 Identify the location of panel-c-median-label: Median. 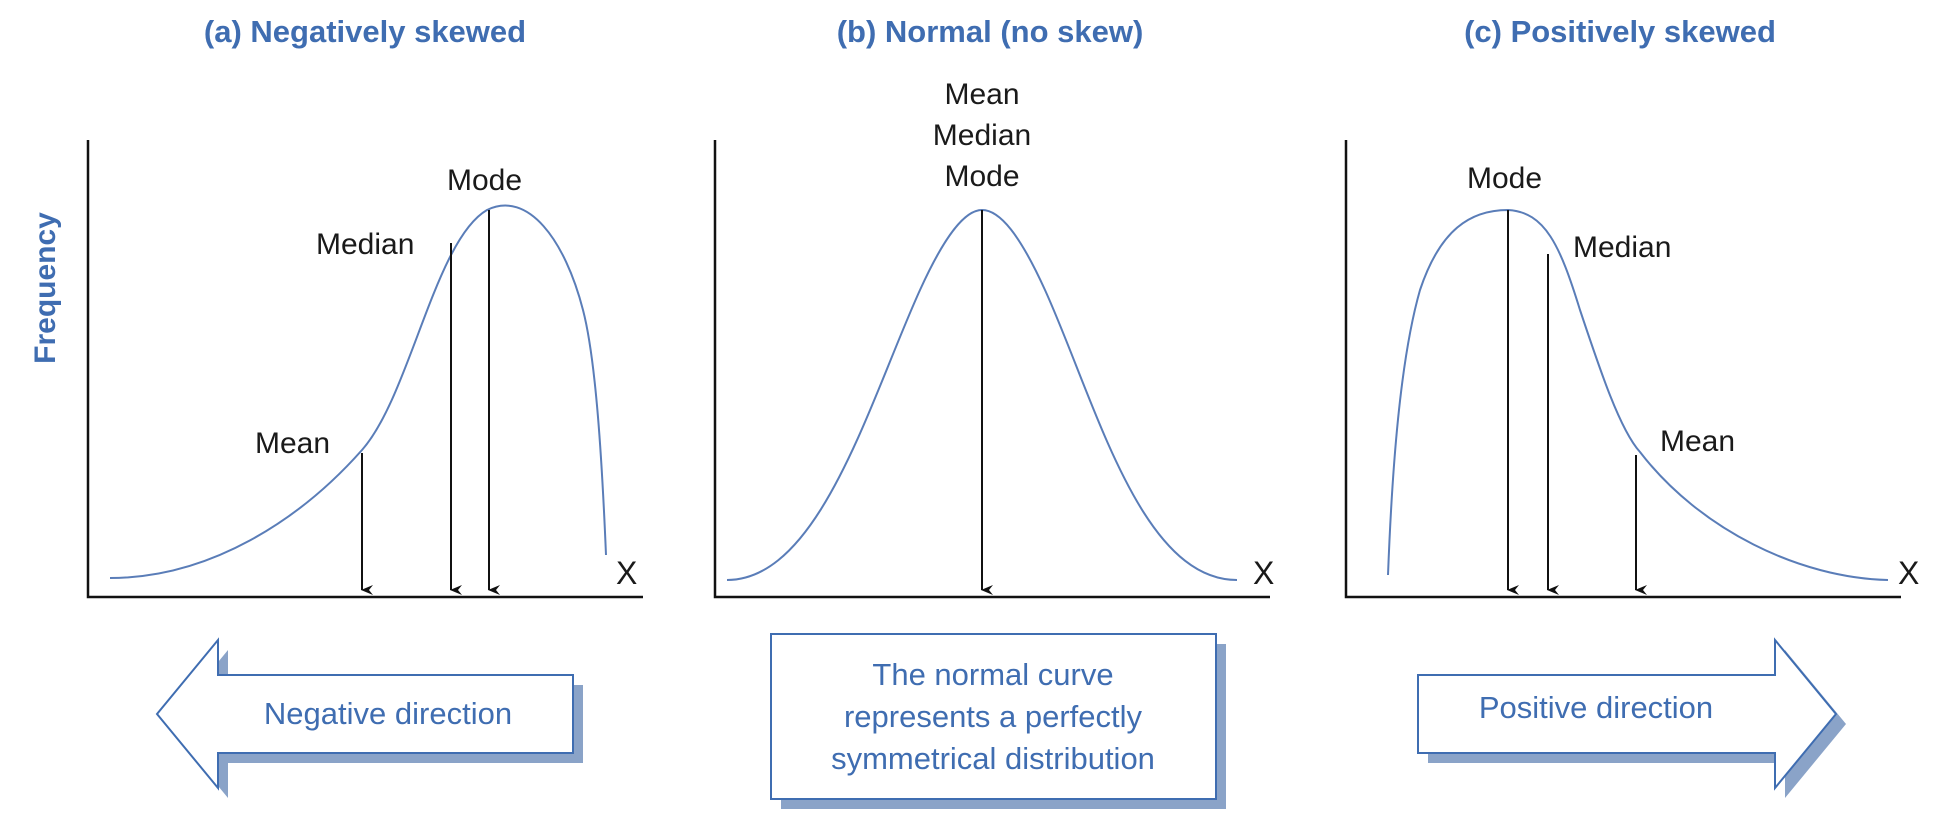
(1622, 247).